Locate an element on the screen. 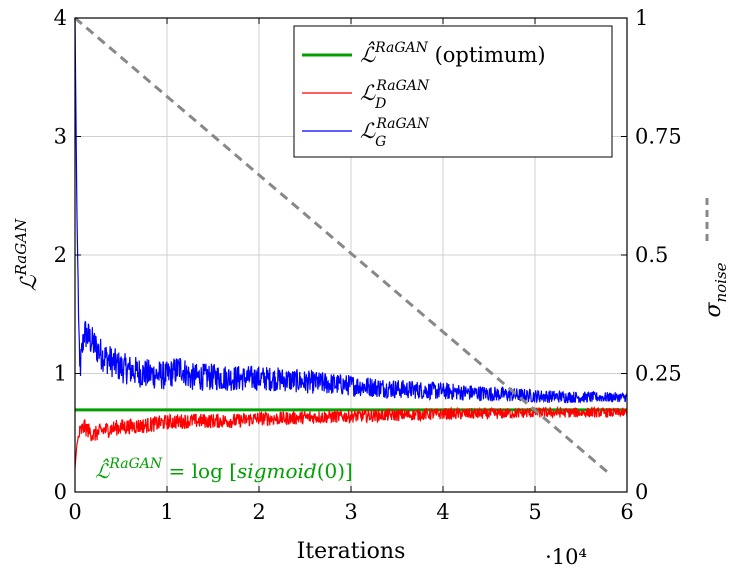  legend-label-discriminator-superscript: RaGAN is located at coordinates (402, 86).